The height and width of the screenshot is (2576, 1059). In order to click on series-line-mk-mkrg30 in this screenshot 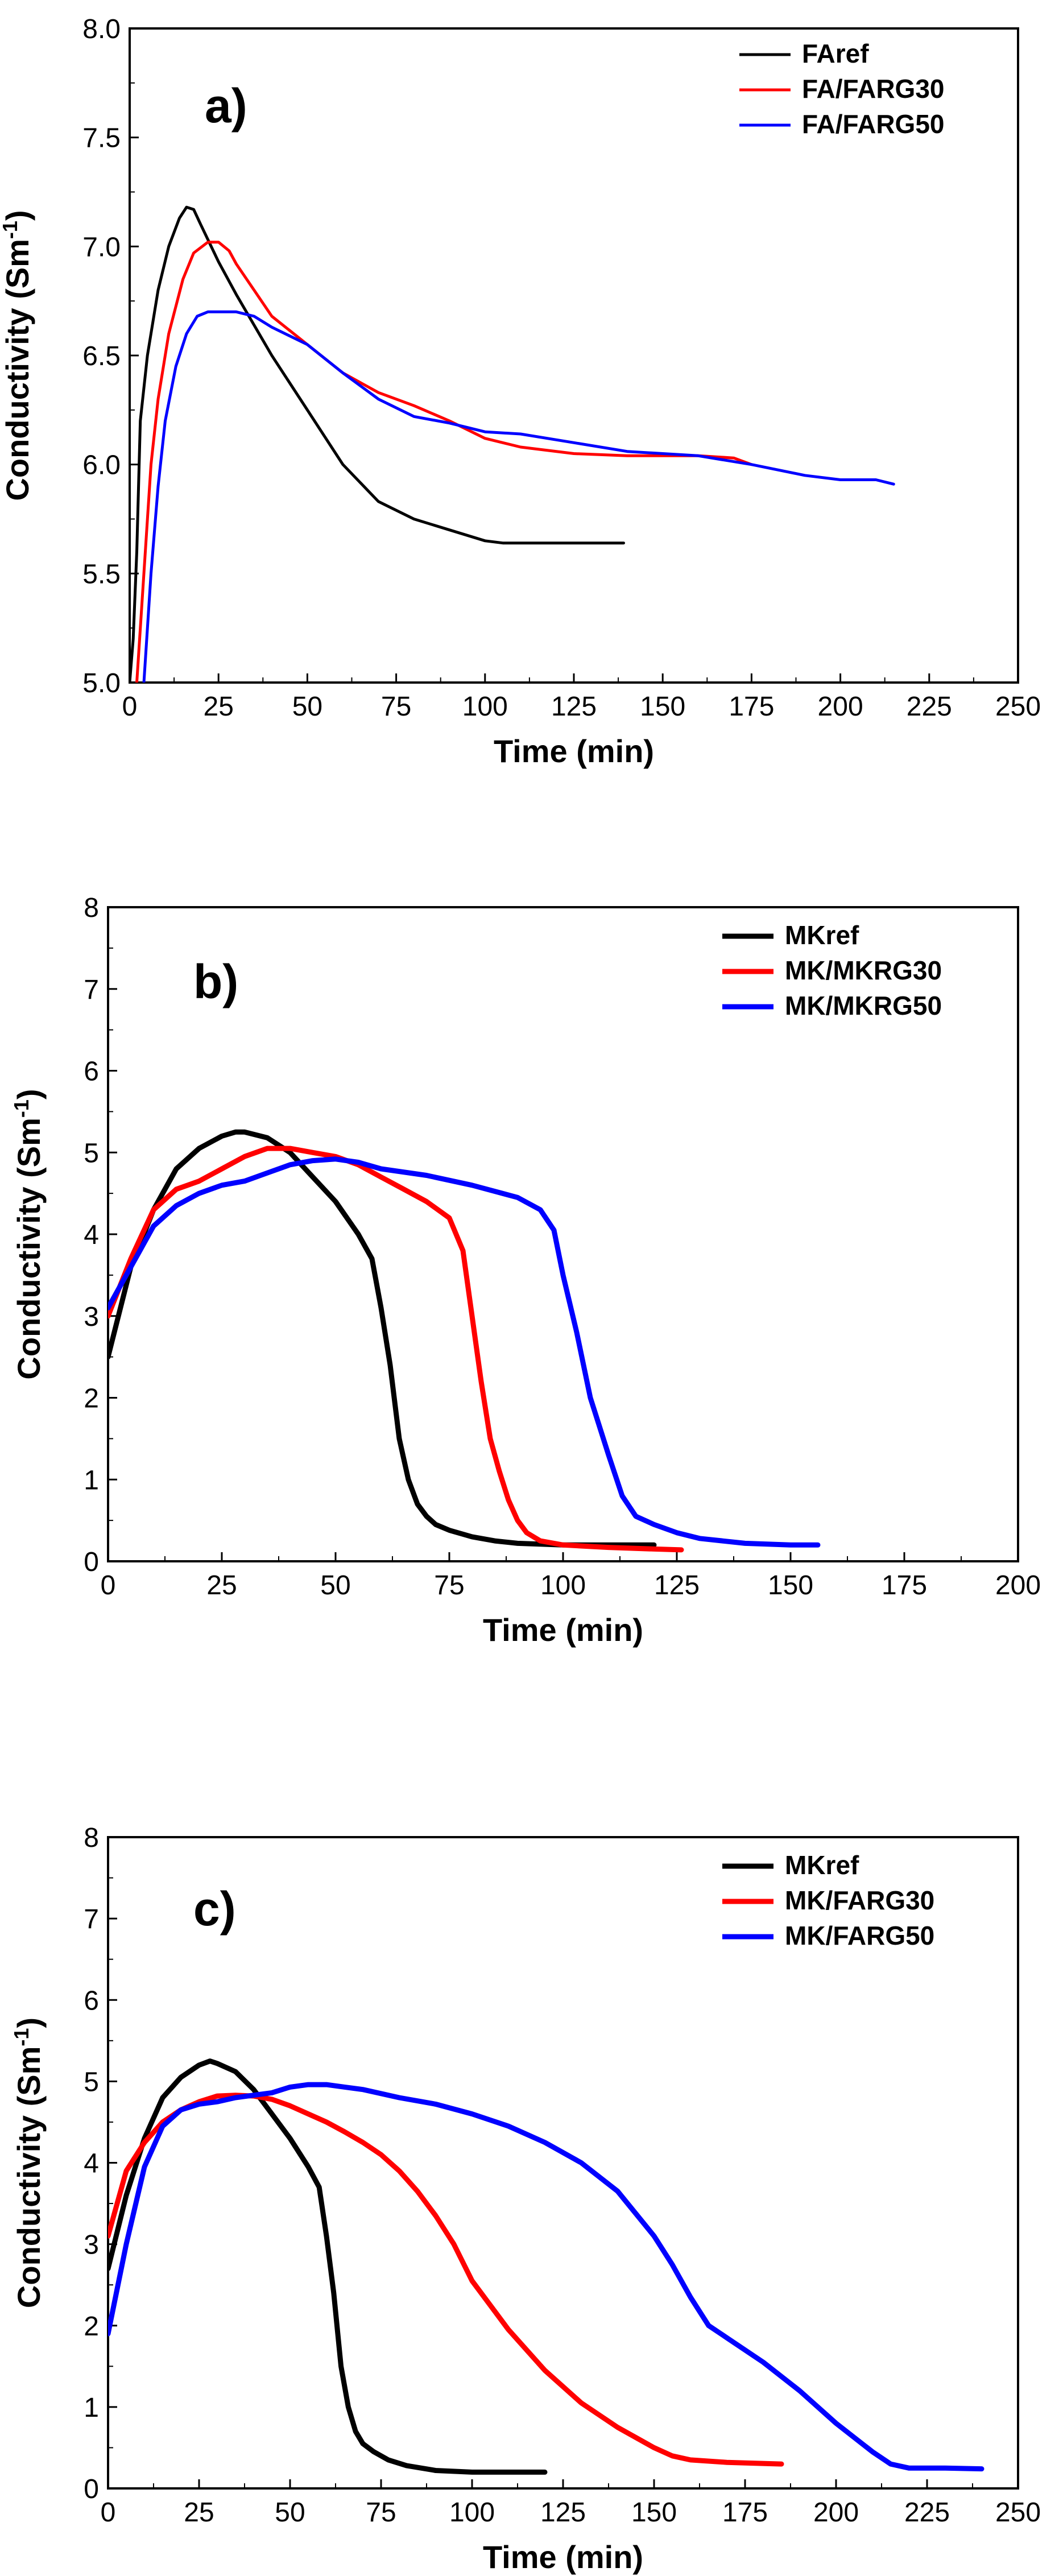, I will do `click(396, 1349)`.